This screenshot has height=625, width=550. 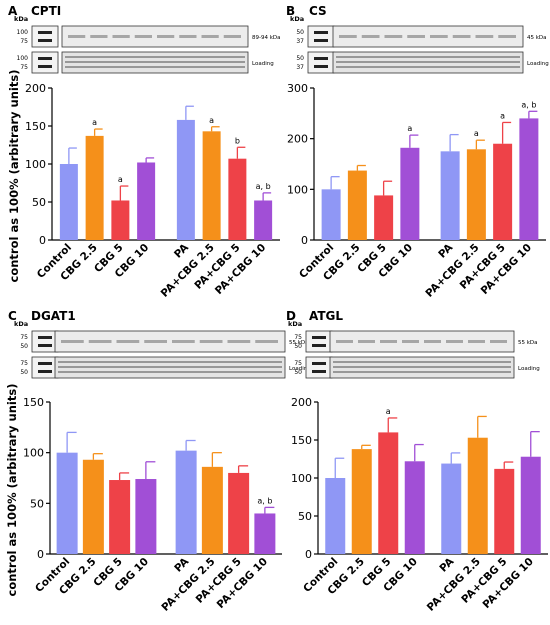 I want to click on panel-title: DGAT1, so click(x=53, y=316).